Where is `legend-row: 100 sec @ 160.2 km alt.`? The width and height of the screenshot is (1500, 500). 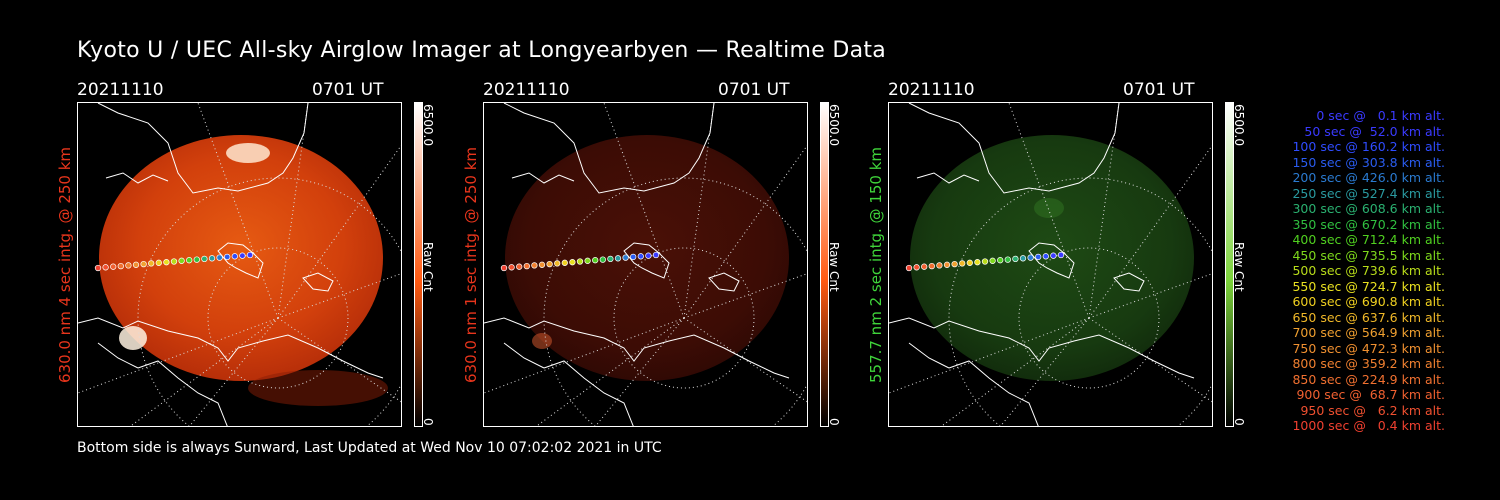 legend-row: 100 sec @ 160.2 km alt. is located at coordinates (1368, 146).